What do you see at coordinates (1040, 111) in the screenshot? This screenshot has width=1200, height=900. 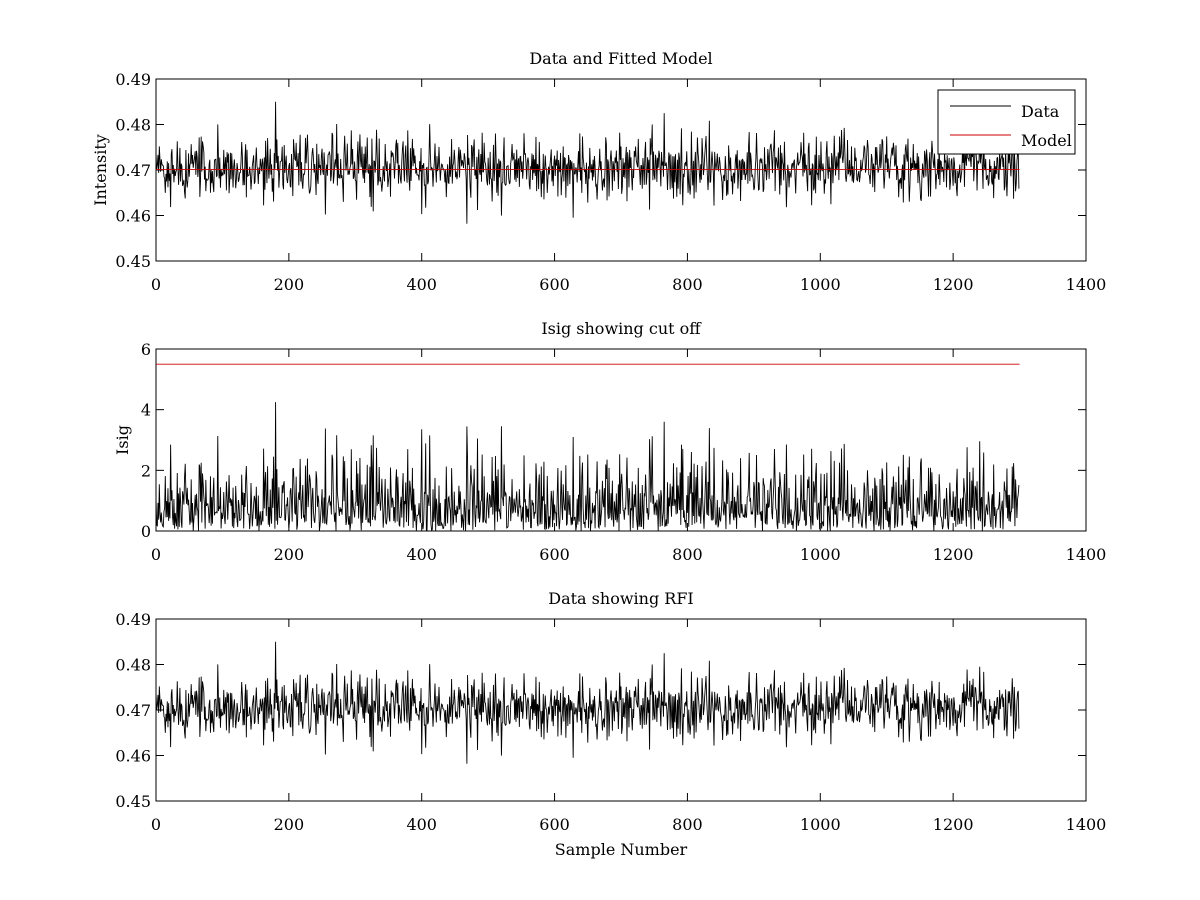 I see `legend-entry-data: Data` at bounding box center [1040, 111].